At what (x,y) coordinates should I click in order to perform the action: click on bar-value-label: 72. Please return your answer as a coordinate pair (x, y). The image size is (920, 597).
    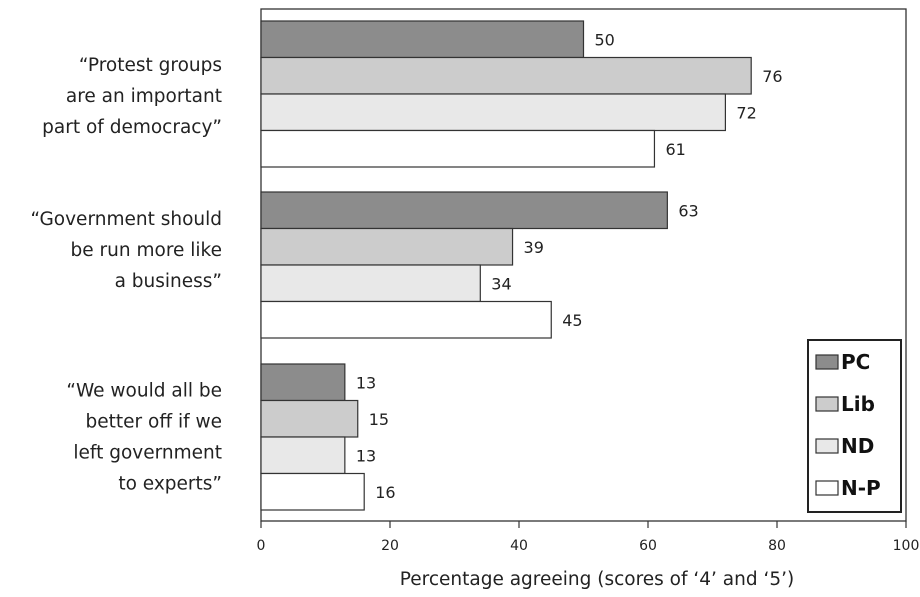
    Looking at the image, I should click on (746, 112).